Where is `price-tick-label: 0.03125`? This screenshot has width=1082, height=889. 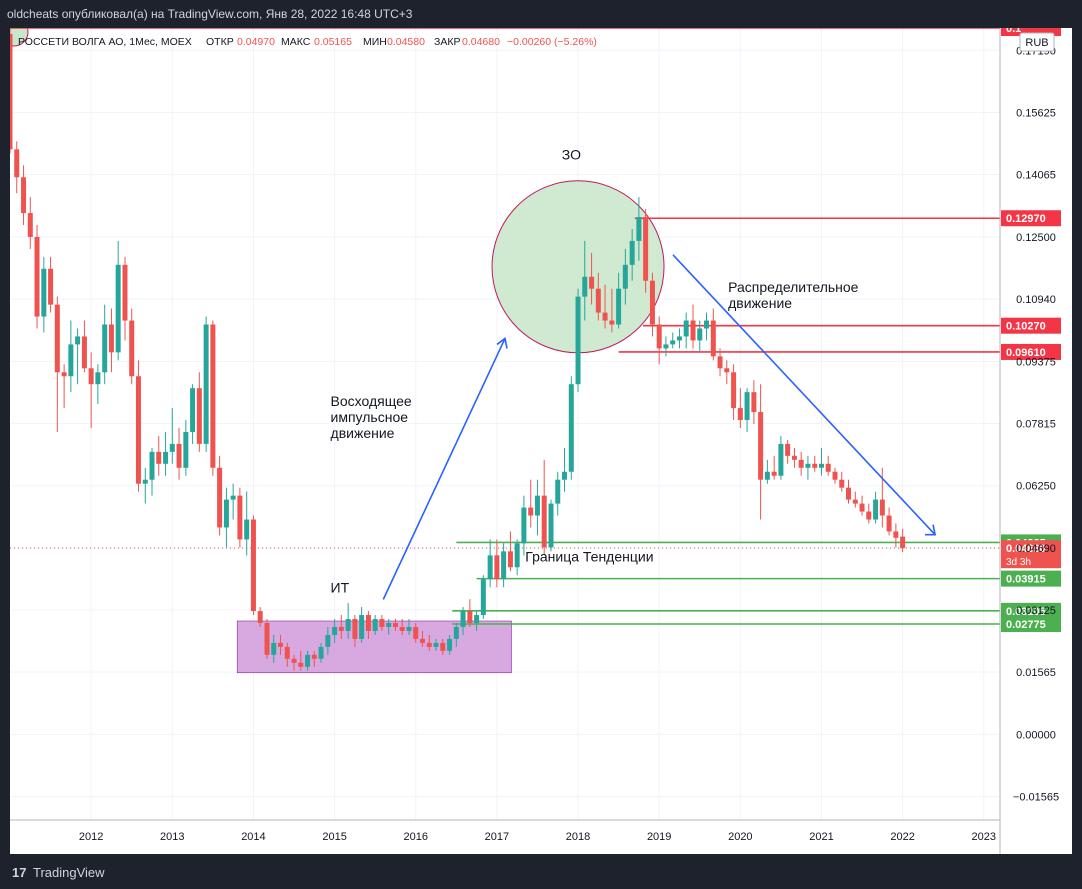
price-tick-label: 0.03125 is located at coordinates (1036, 611).